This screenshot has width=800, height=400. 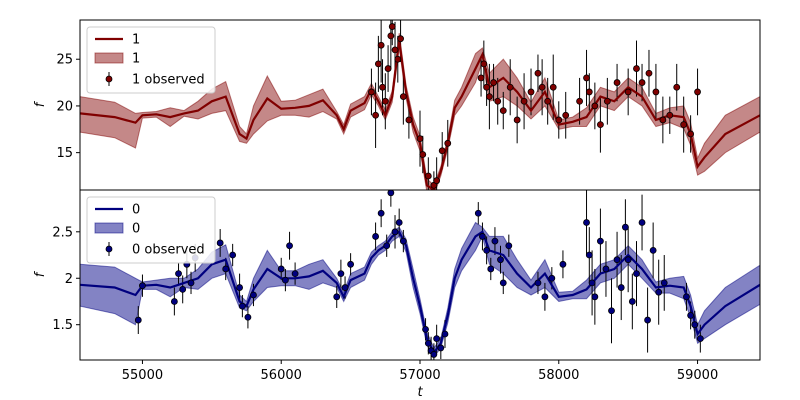 What do you see at coordinates (151, 230) in the screenshot?
I see `legend-bottom: 0 0 0 observed` at bounding box center [151, 230].